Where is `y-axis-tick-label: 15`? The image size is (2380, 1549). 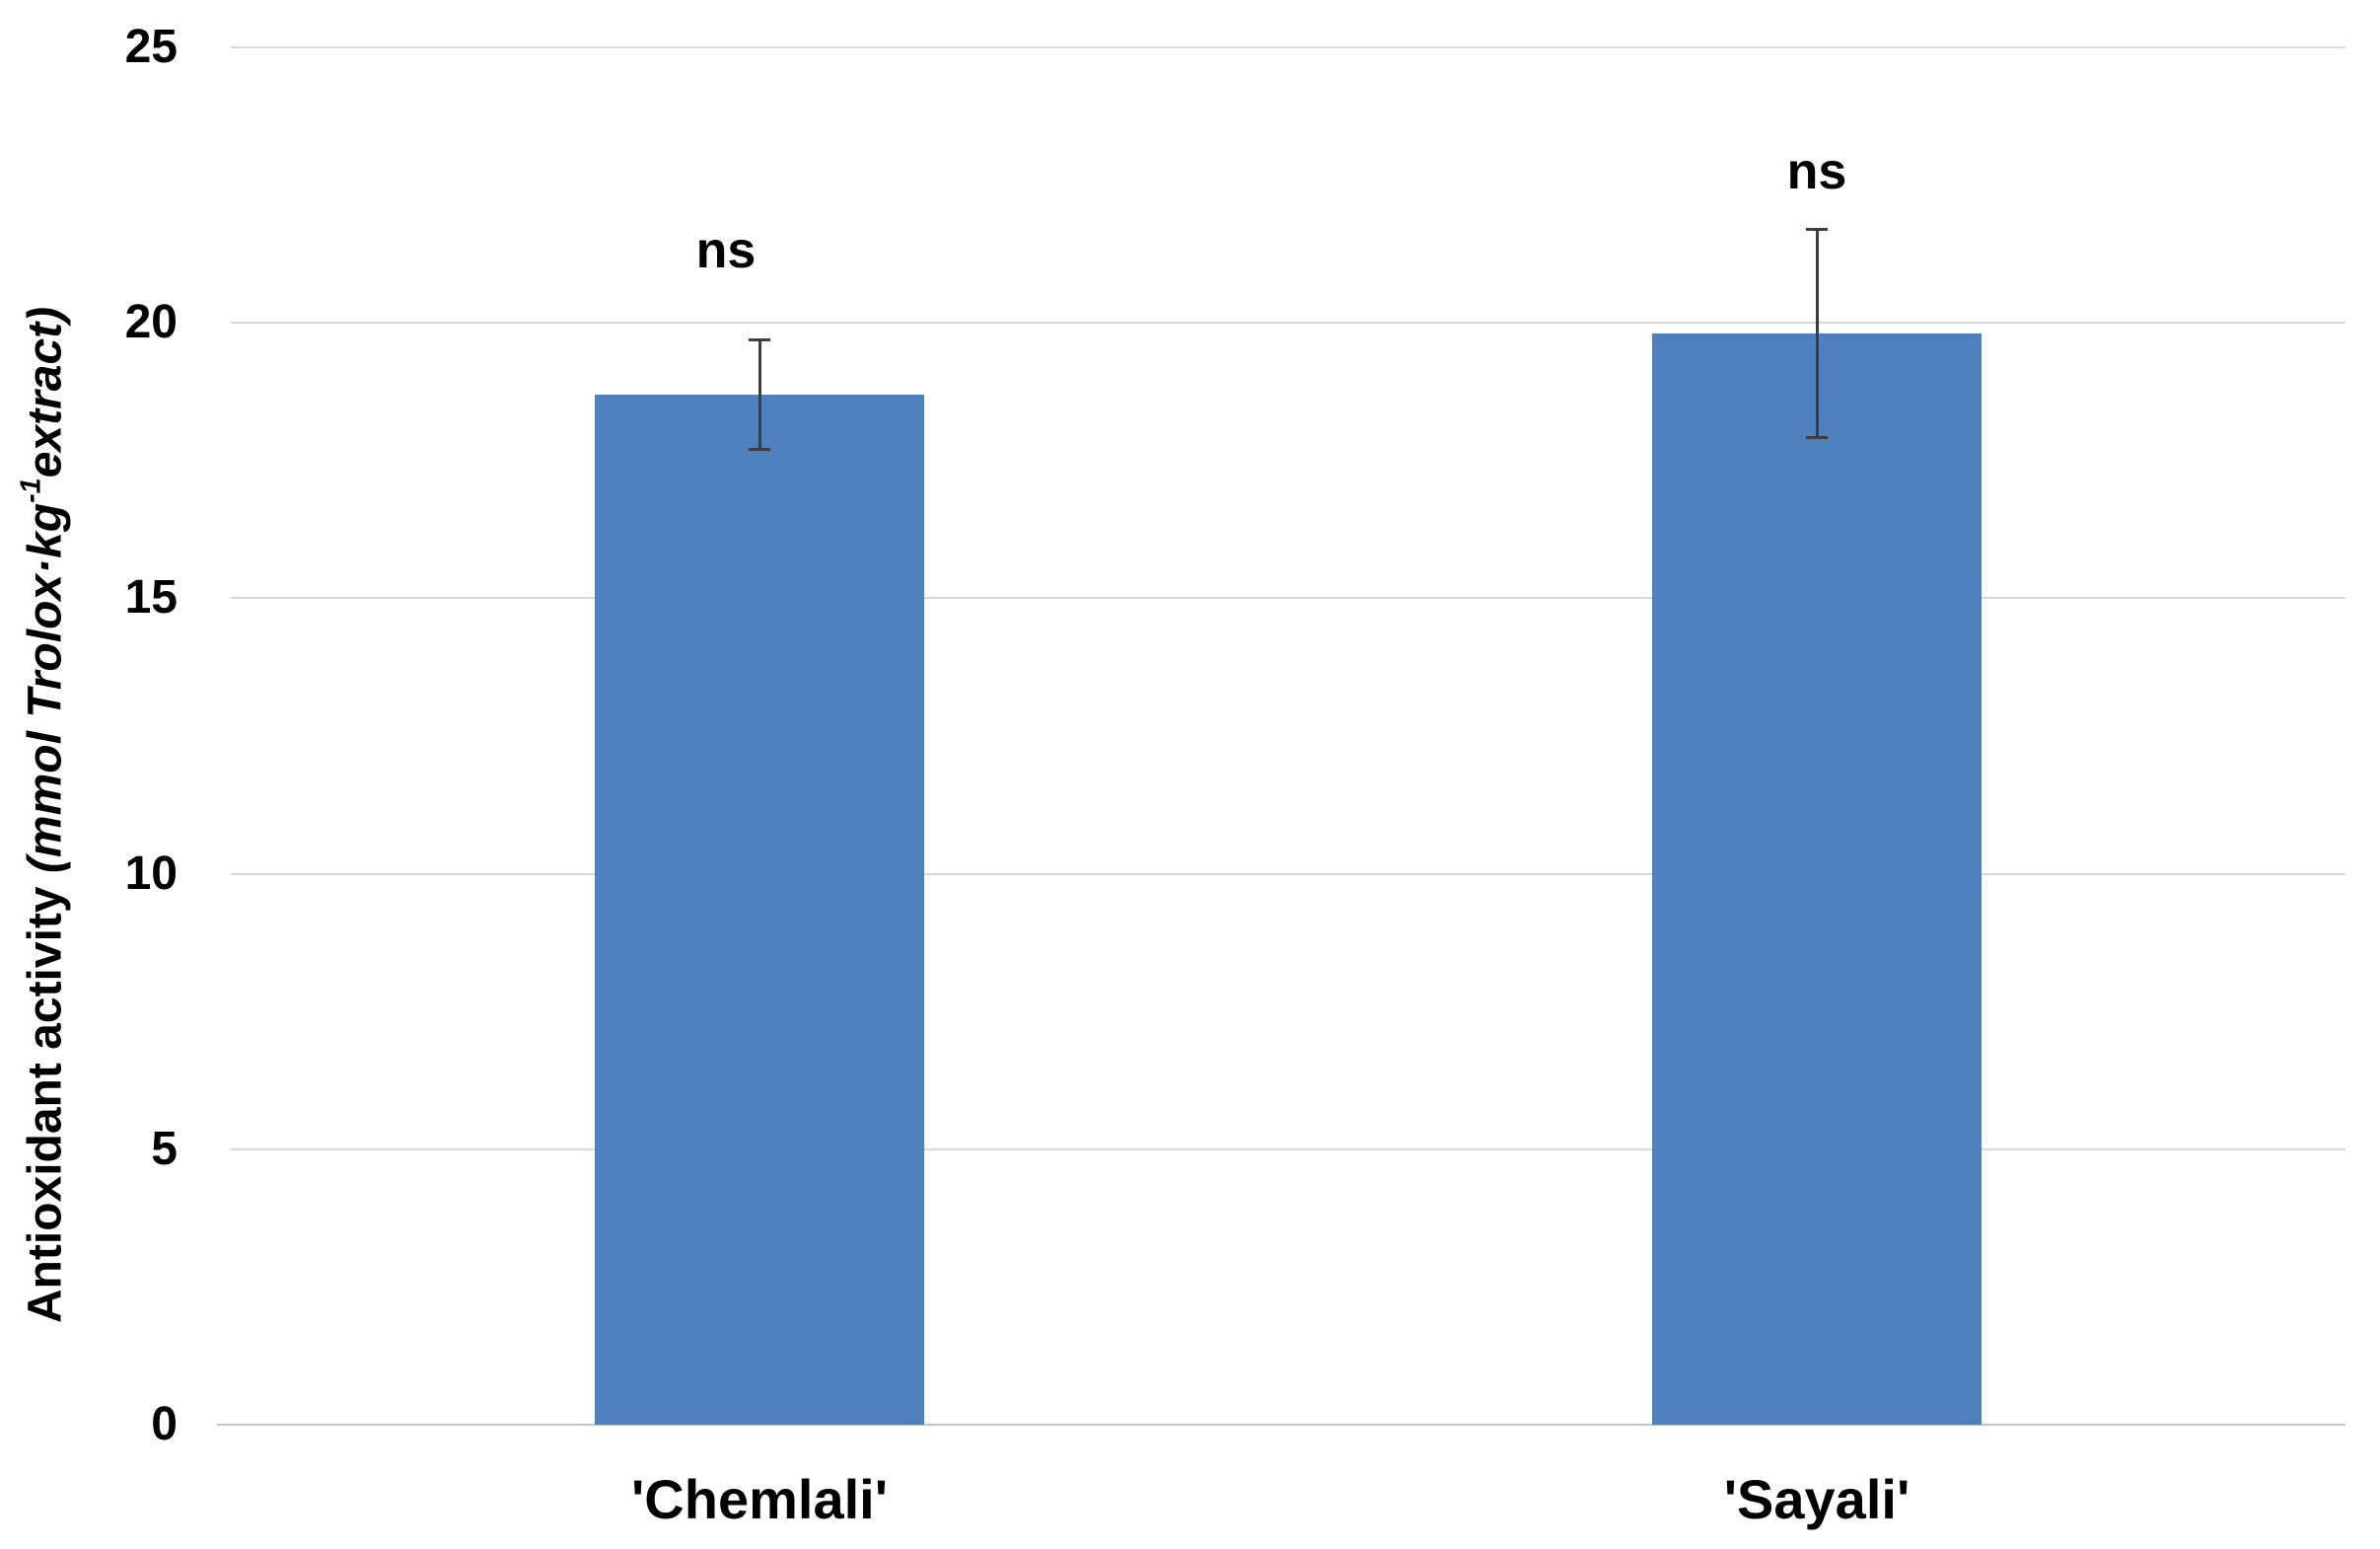 y-axis-tick-label: 15 is located at coordinates (151, 598).